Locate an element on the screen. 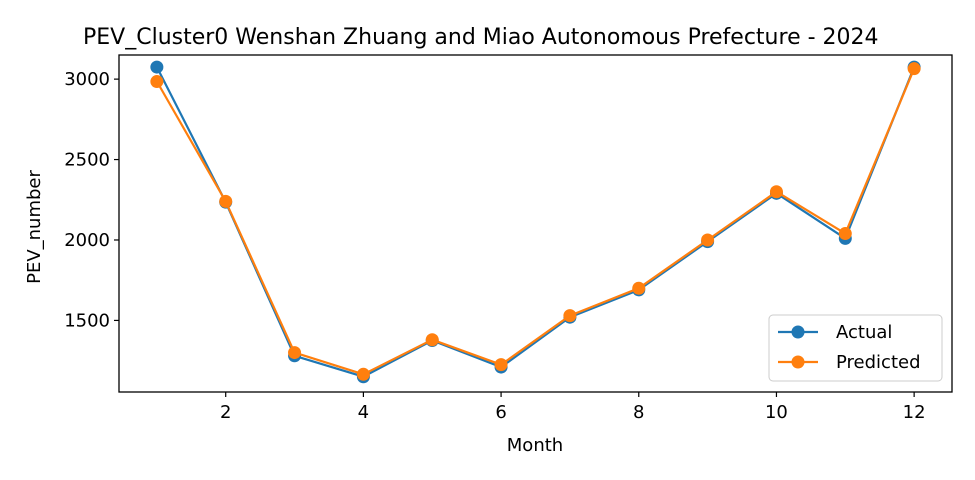 The width and height of the screenshot is (975, 480). legend-marker-actual is located at coordinates (798, 332).